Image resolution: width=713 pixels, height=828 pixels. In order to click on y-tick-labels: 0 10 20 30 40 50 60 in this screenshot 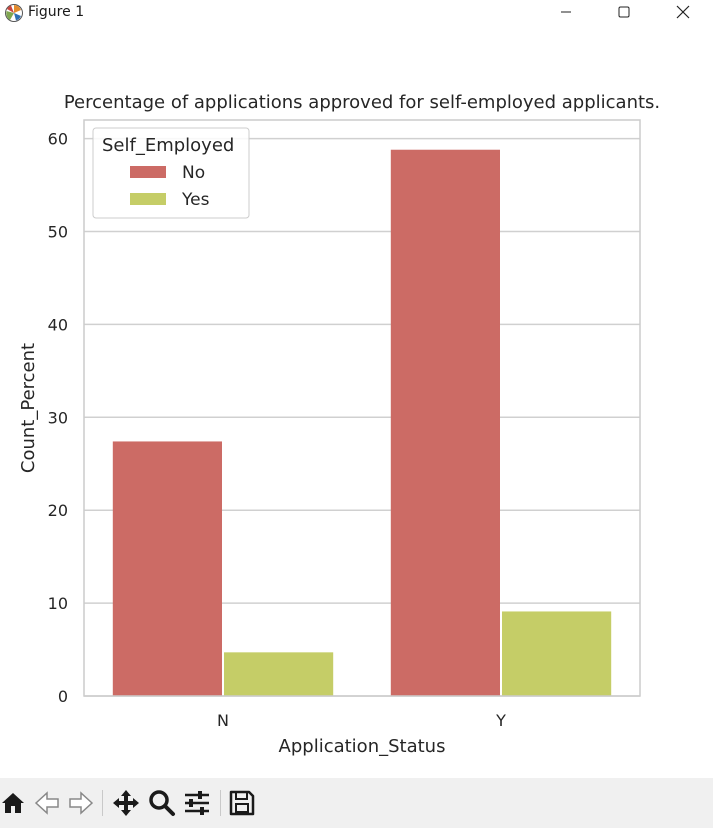, I will do `click(58, 418)`.